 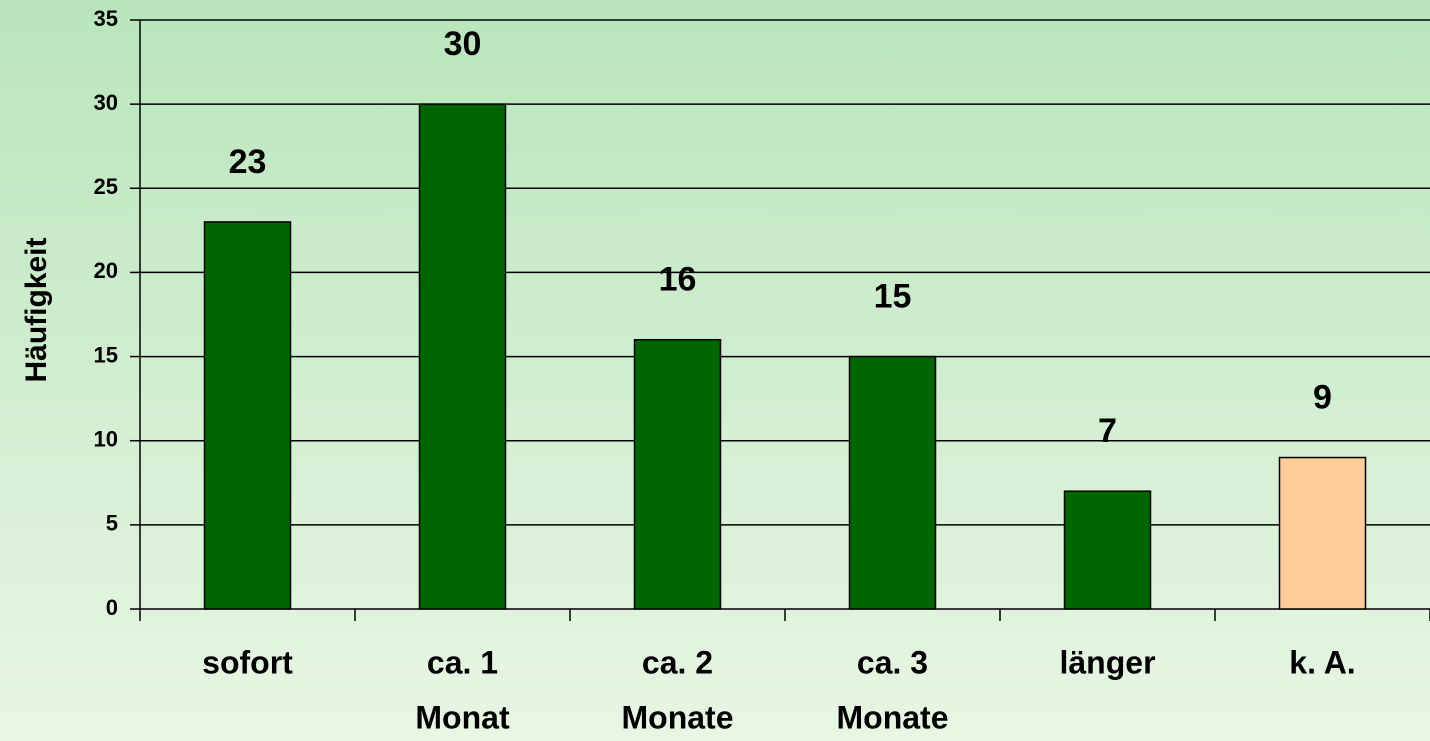 I want to click on y-tick-label: 0, so click(x=112, y=607).